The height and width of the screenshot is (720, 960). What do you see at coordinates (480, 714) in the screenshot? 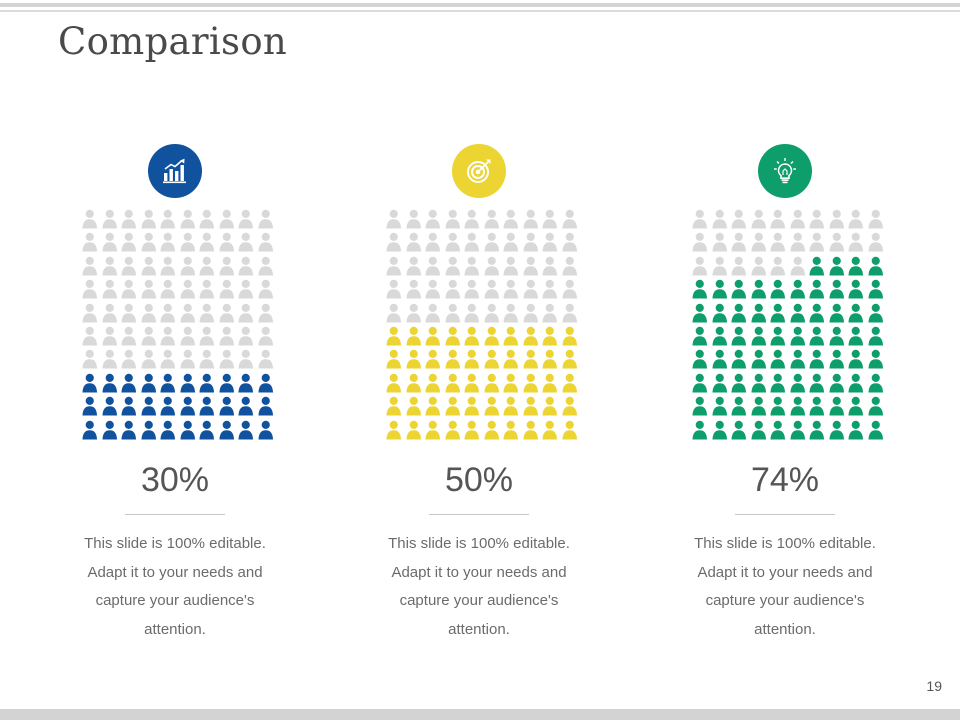
I see `bottom-band` at bounding box center [480, 714].